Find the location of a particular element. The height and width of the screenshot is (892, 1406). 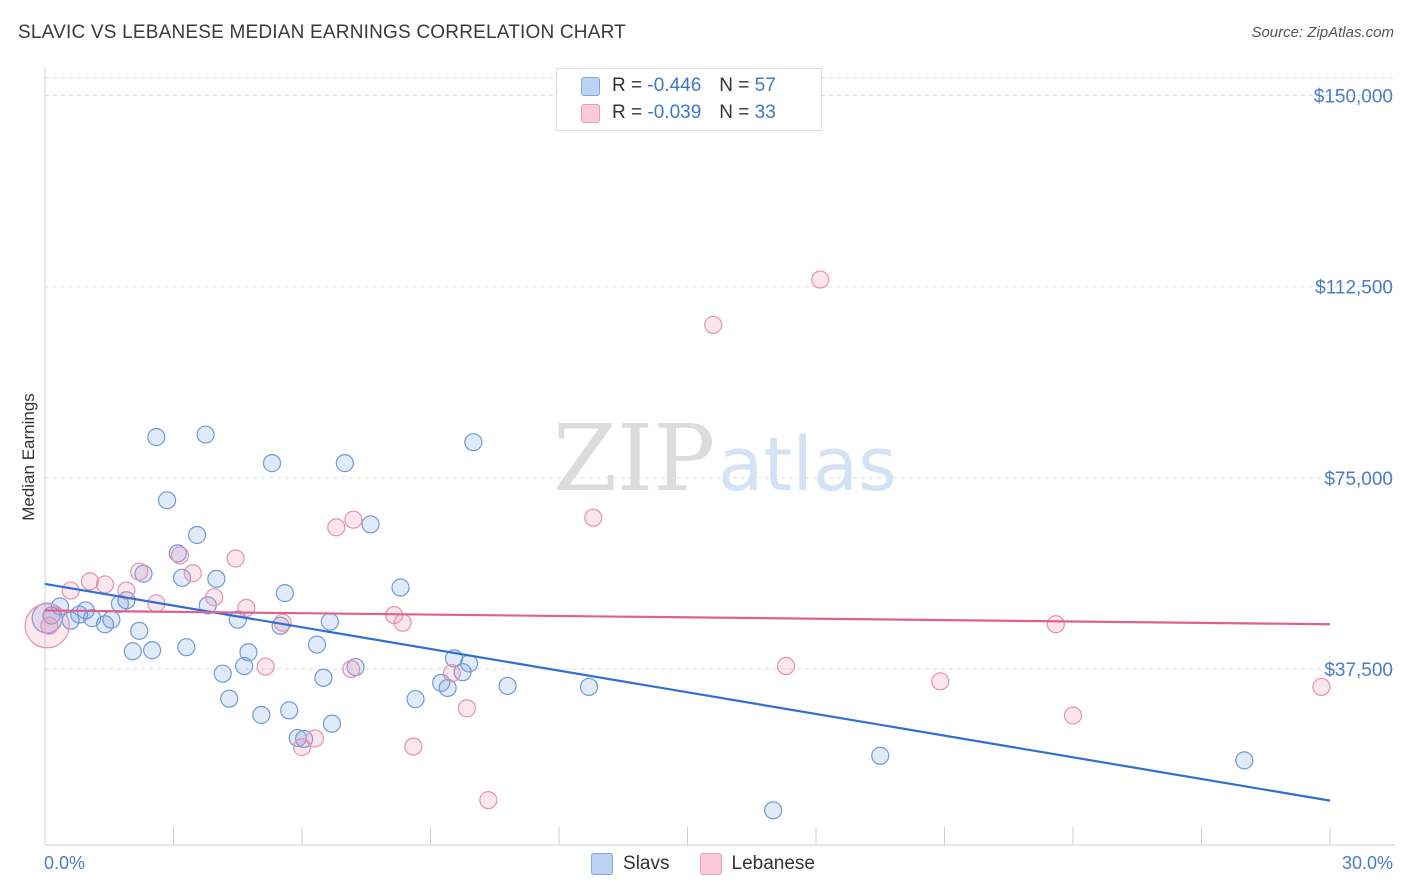

source-credit: Source: ZipAtlas.com is located at coordinates (1322, 32).